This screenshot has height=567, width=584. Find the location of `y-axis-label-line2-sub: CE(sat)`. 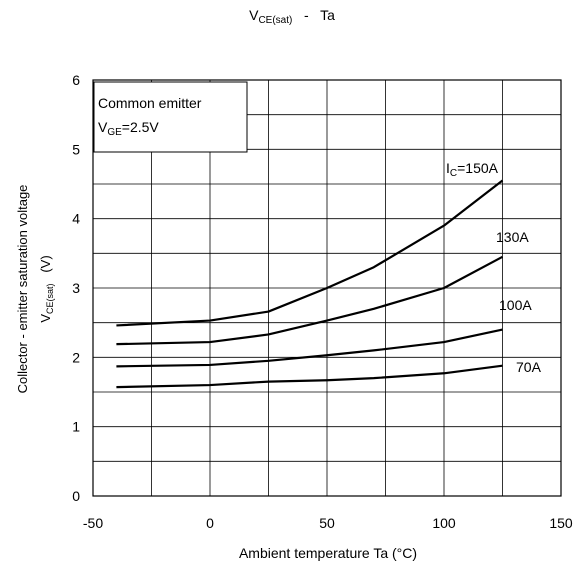

y-axis-label-line2-sub: CE(sat) is located at coordinates (50, 298).